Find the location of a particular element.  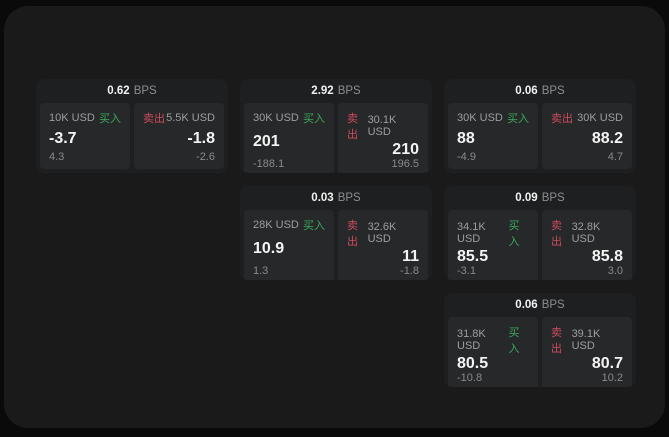

sell-delta: 196.5 is located at coordinates (405, 164).